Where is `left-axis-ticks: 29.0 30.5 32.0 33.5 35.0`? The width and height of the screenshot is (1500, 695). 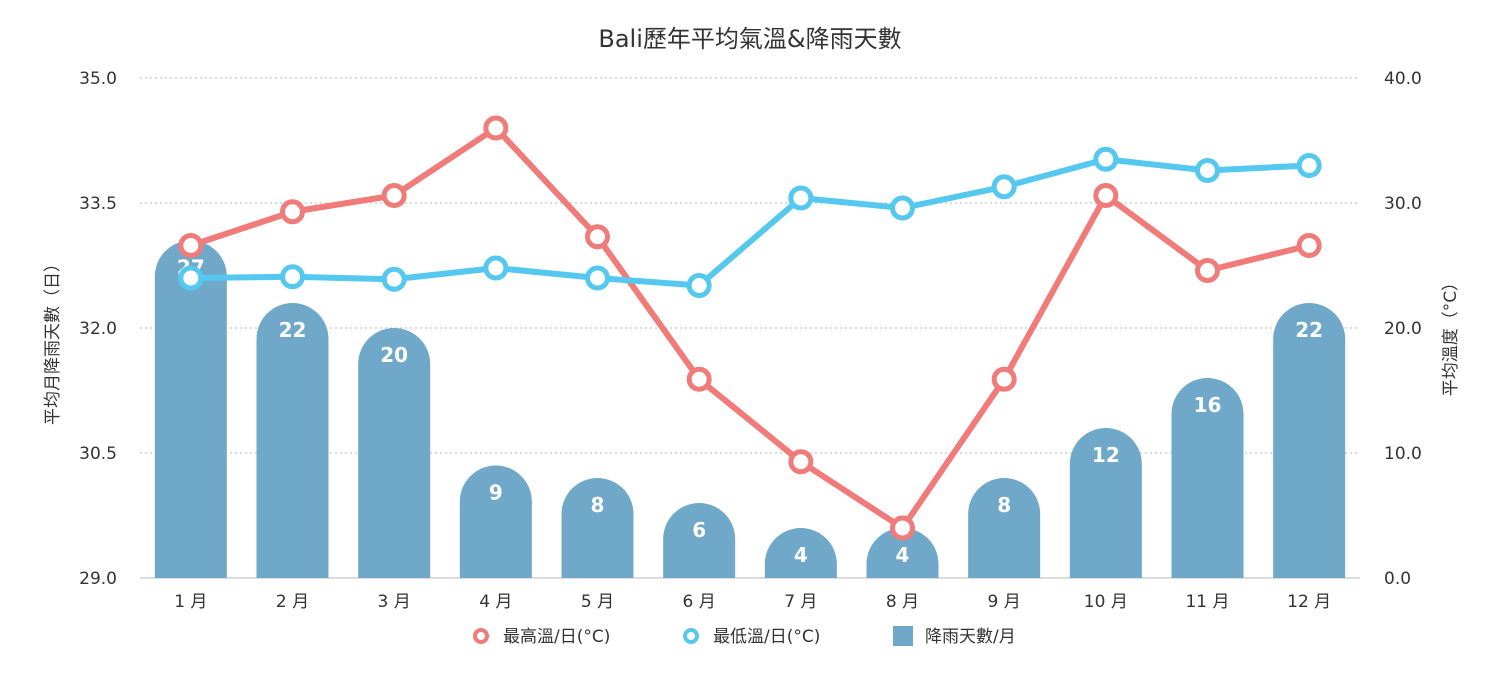
left-axis-ticks: 29.0 30.5 32.0 33.5 35.0 is located at coordinates (98, 329).